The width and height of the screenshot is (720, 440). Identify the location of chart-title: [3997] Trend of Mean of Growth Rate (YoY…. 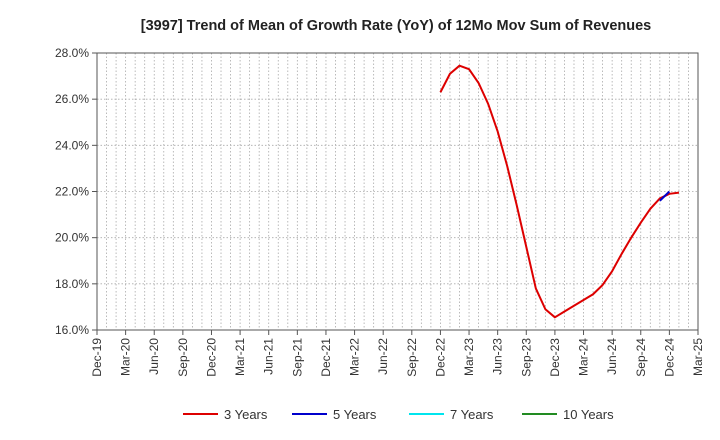
(396, 26).